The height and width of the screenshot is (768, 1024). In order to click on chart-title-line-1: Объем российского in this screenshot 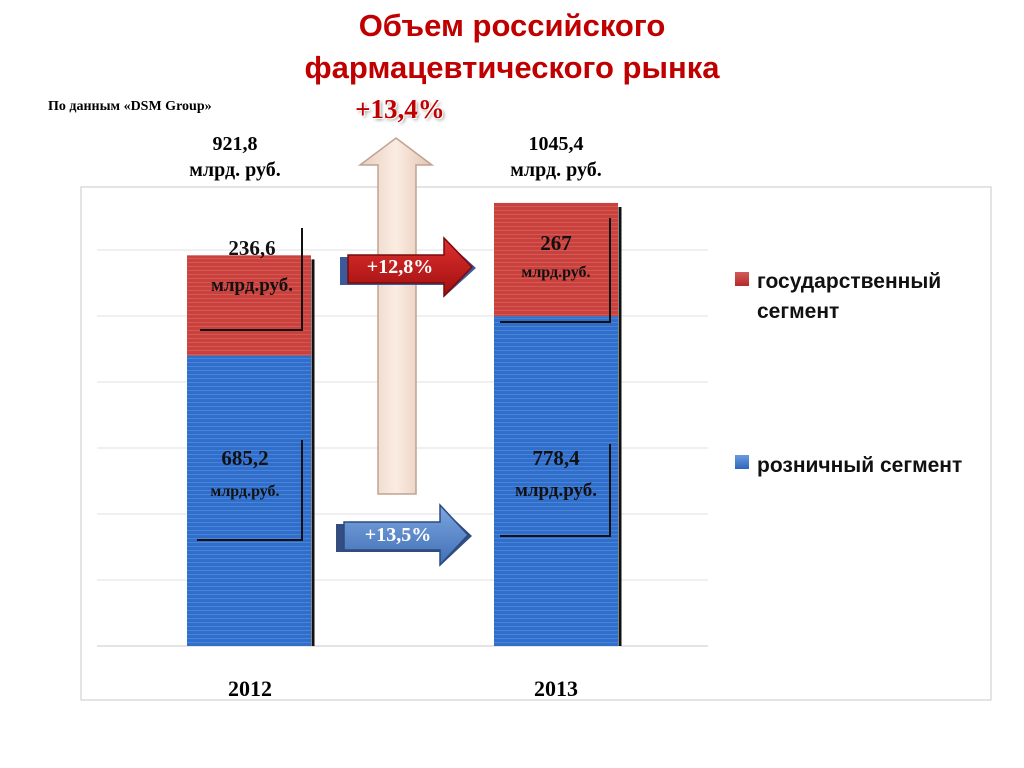, I will do `click(512, 25)`.